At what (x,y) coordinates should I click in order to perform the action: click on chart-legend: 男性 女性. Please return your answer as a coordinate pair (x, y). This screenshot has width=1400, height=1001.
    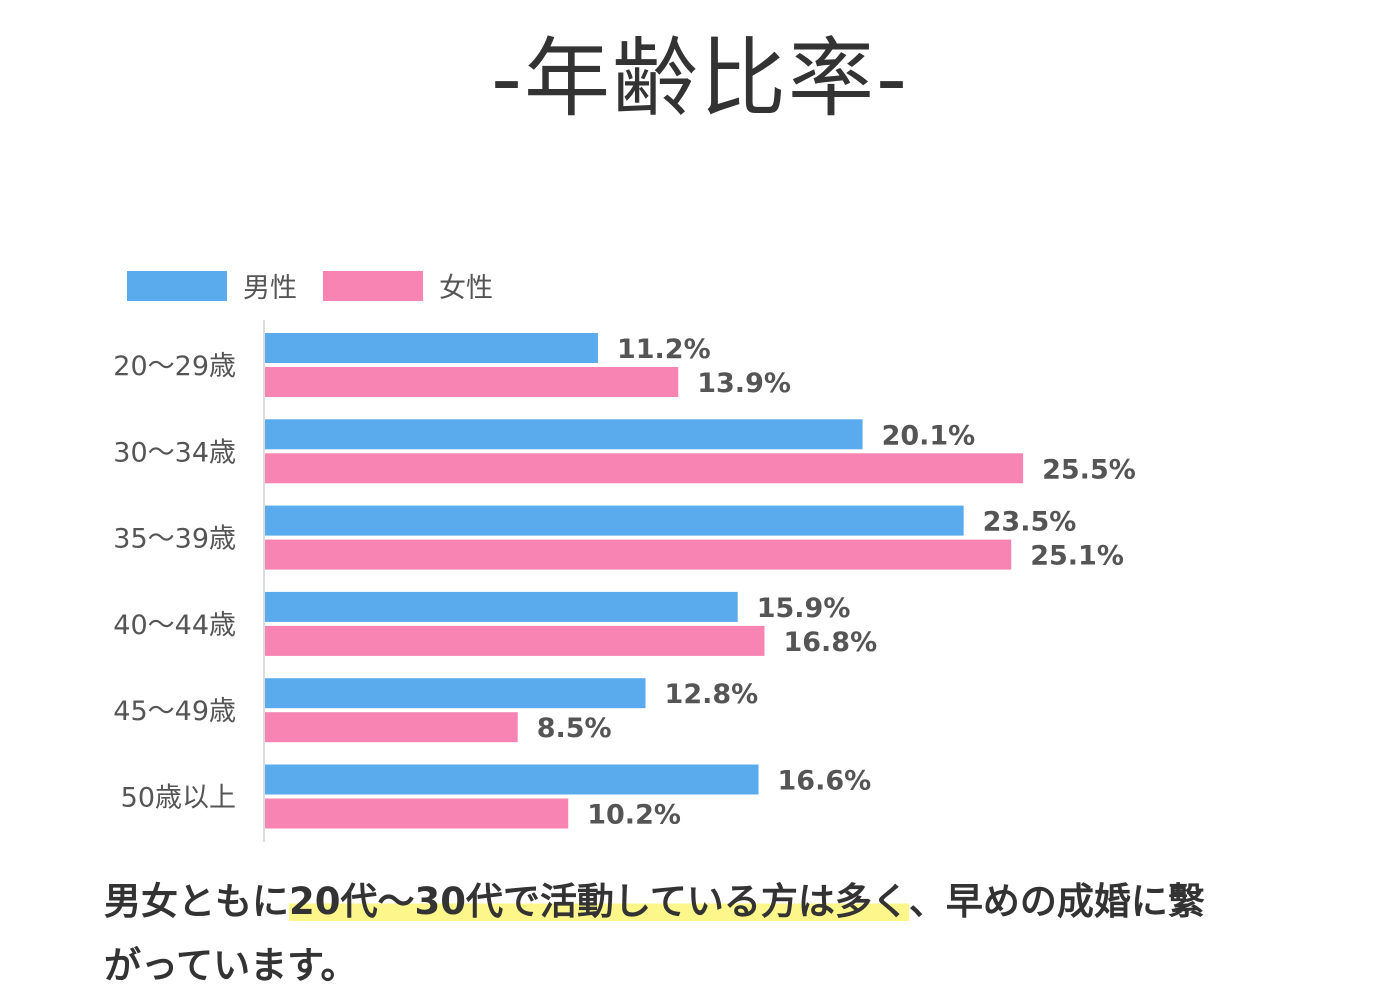
    Looking at the image, I should click on (323, 285).